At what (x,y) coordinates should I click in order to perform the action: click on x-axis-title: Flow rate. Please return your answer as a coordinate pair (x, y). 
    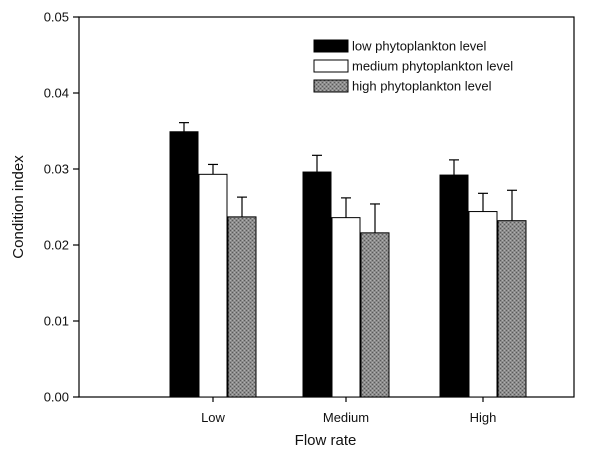
    Looking at the image, I should click on (326, 440).